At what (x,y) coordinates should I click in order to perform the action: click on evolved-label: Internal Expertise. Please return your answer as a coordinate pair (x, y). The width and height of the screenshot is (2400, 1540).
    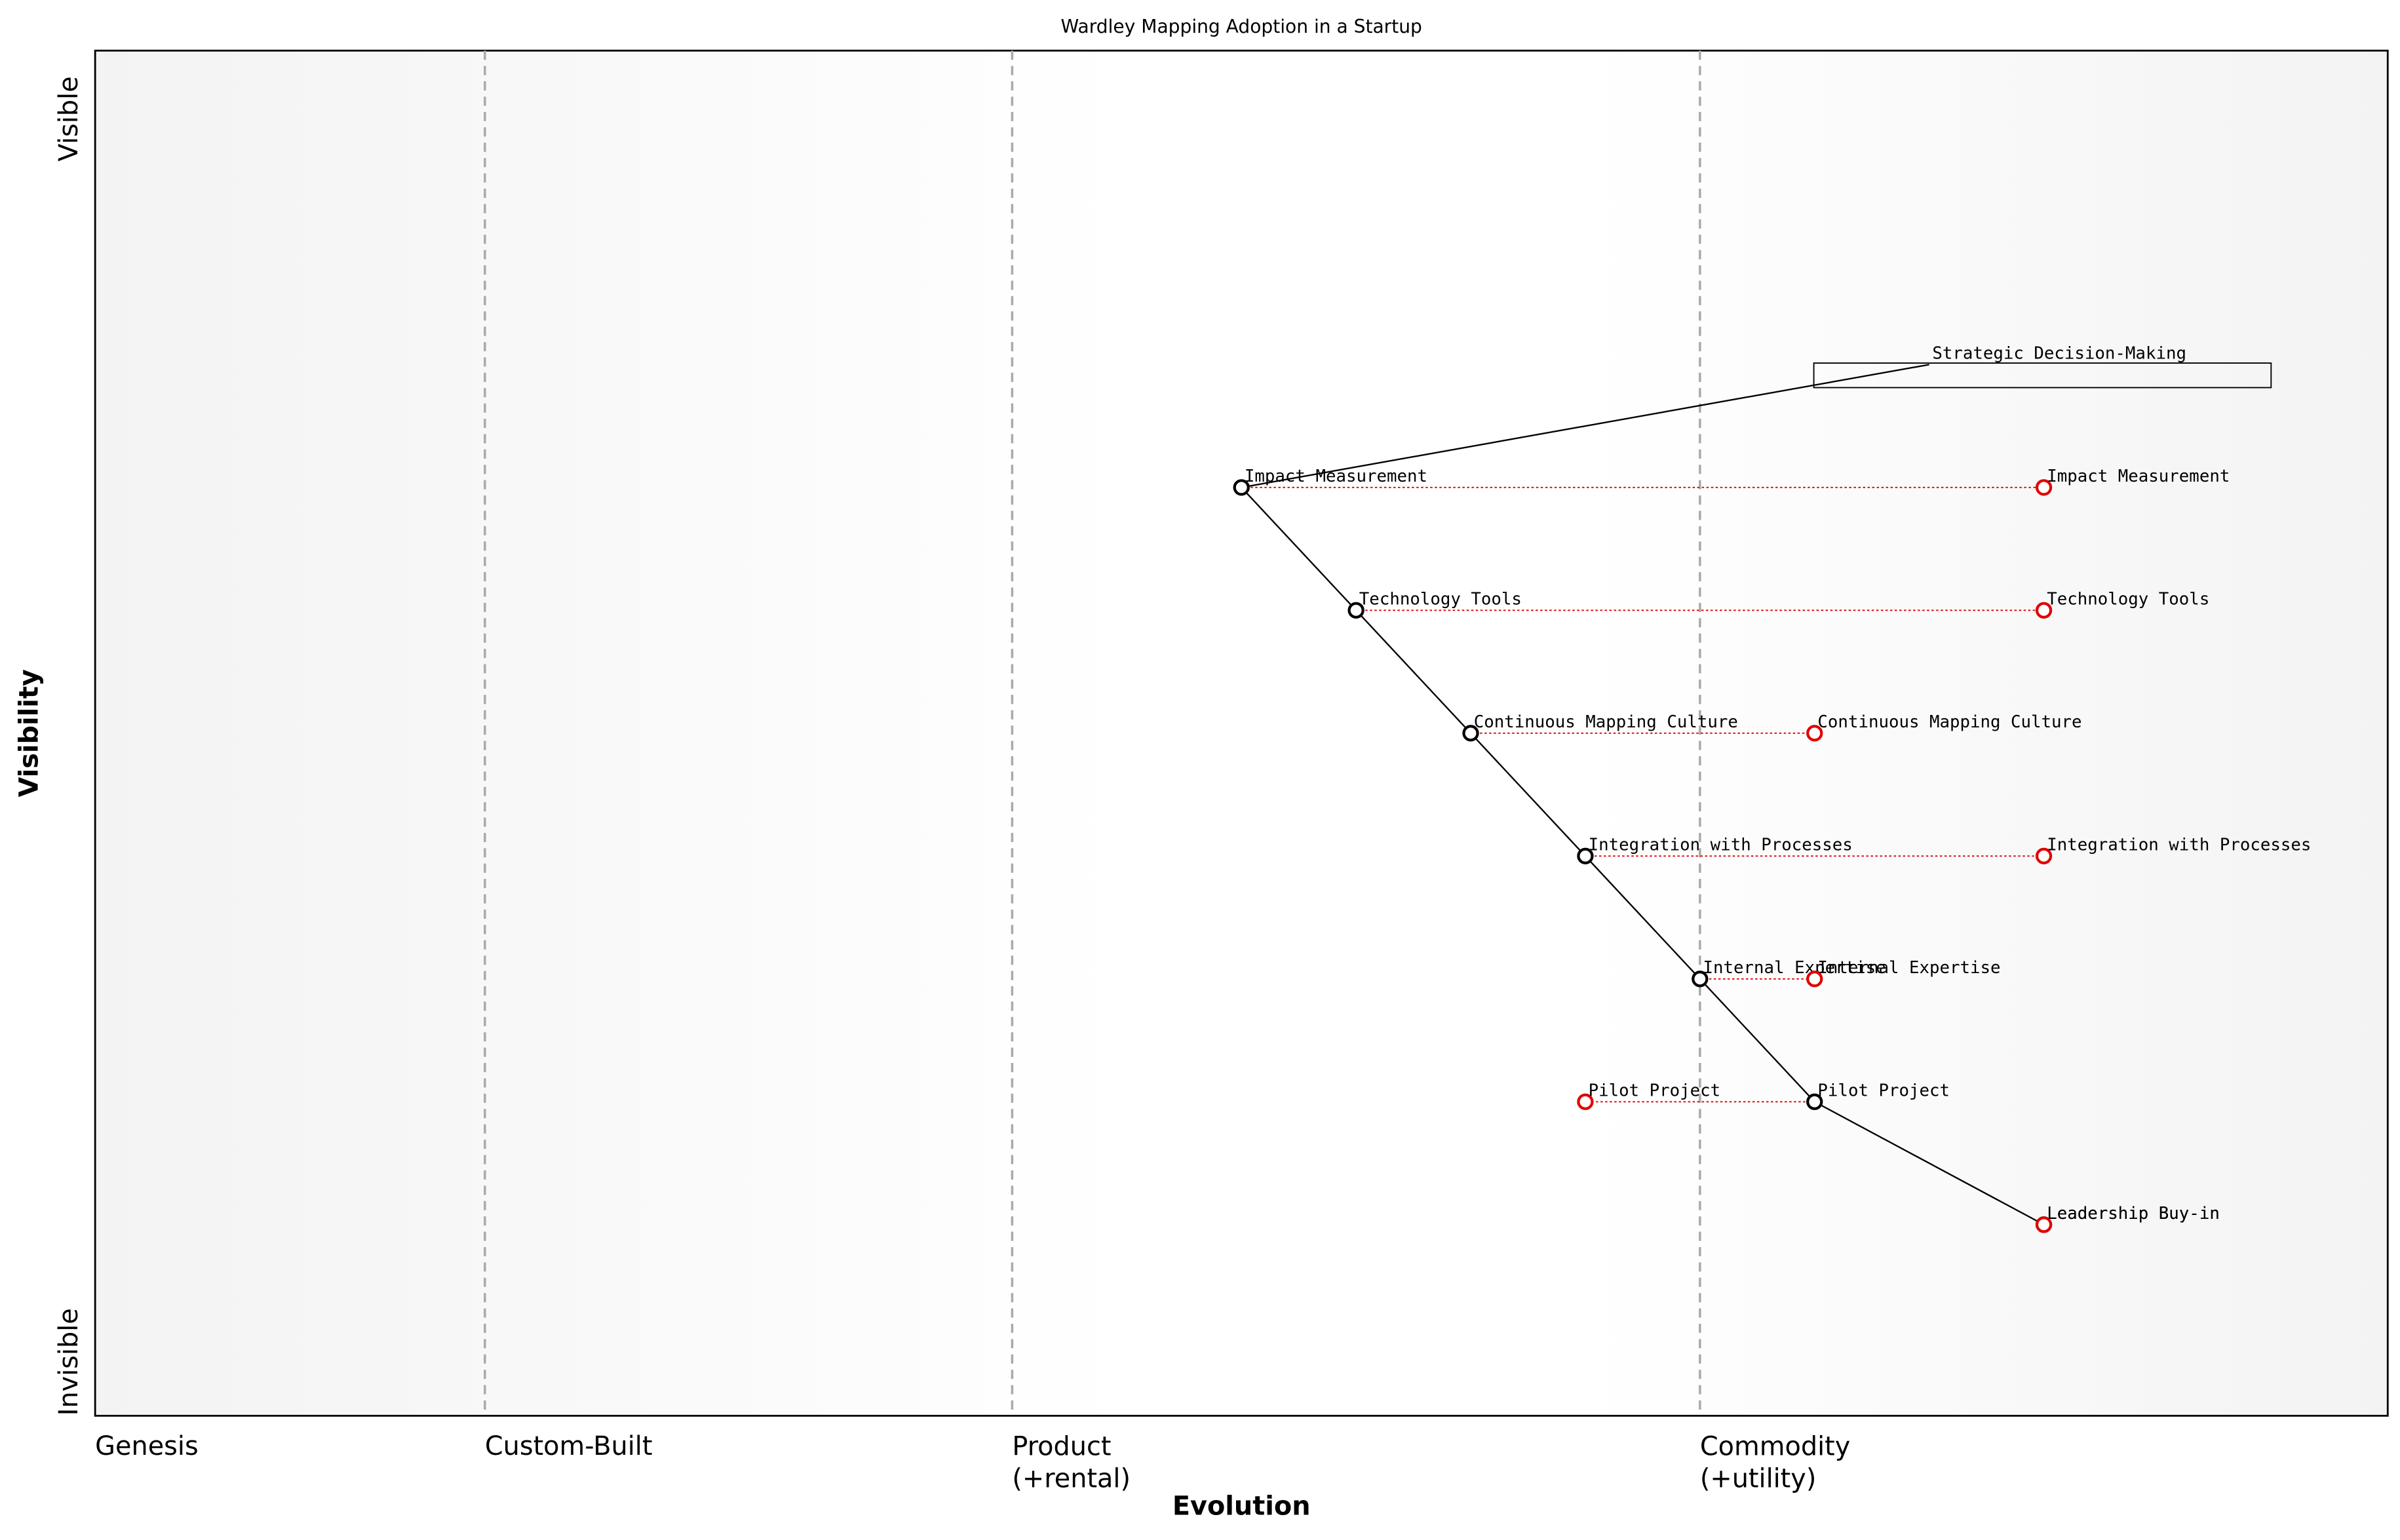
    Looking at the image, I should click on (1908, 968).